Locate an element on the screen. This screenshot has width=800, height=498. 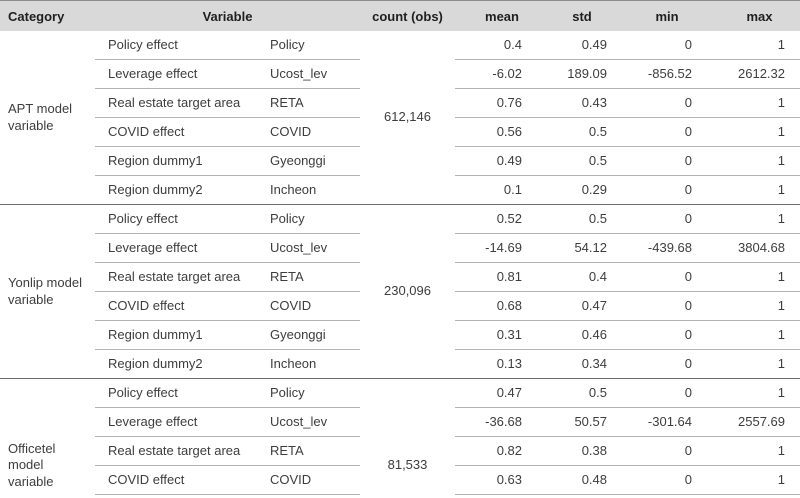
count-cell: 612,146 is located at coordinates (407, 117).